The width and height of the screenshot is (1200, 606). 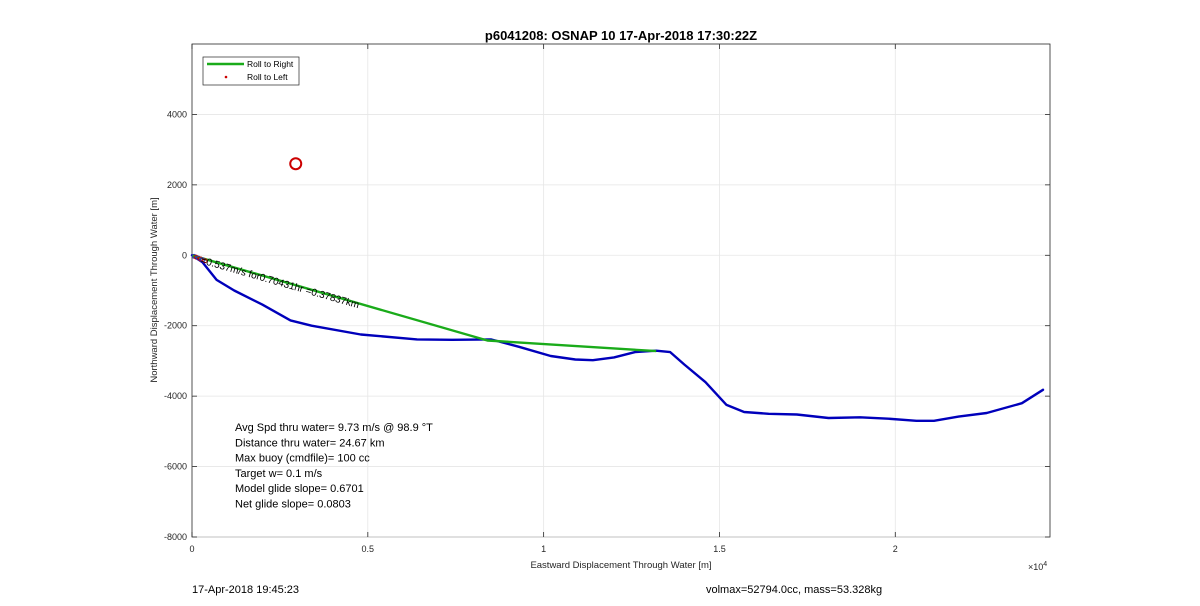 What do you see at coordinates (794, 590) in the screenshot?
I see `footer-volmax-mass: volmax=52794.0cc, mass=53.328kg` at bounding box center [794, 590].